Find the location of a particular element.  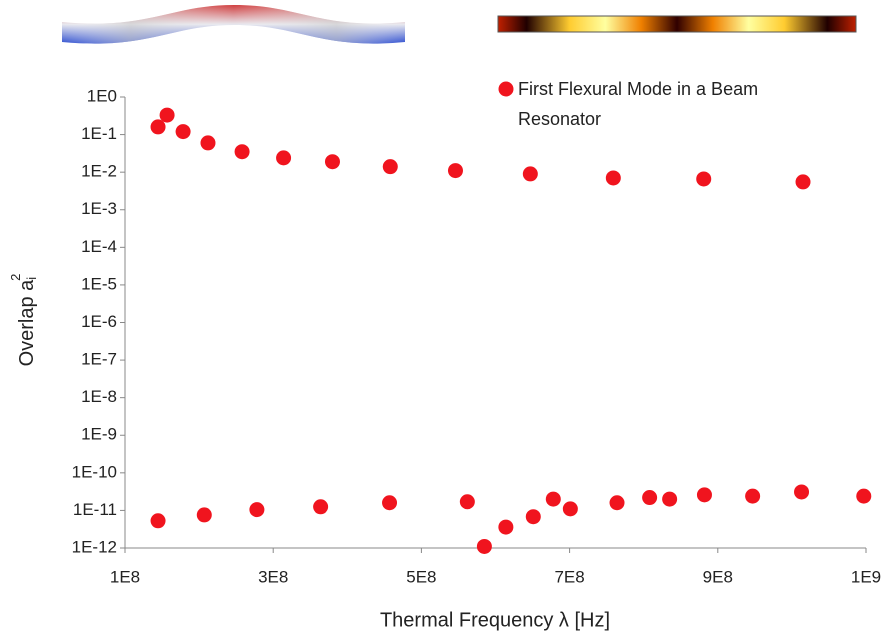

beam-image is located at coordinates (233, 24).